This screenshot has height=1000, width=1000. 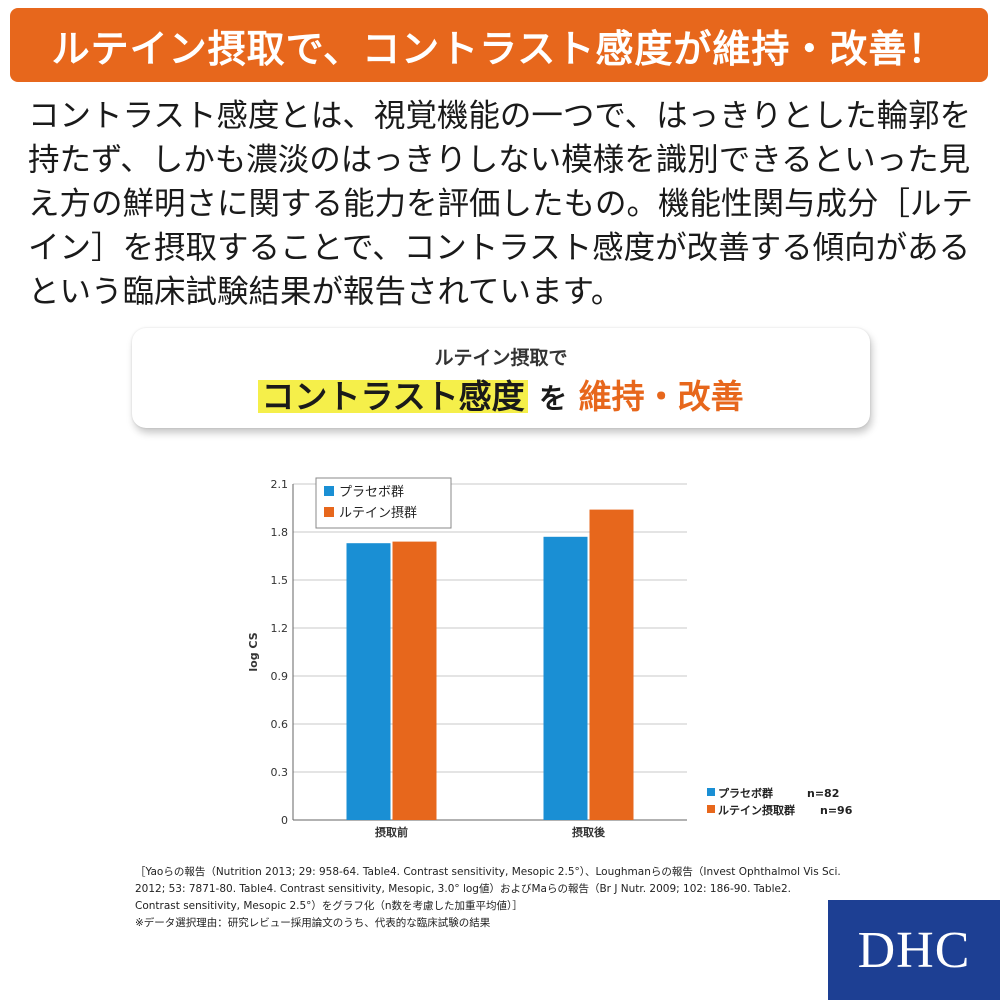 I want to click on callout-card: ルテイン摂取で コントラスト感度 を 維持・改善, so click(x=501, y=378).